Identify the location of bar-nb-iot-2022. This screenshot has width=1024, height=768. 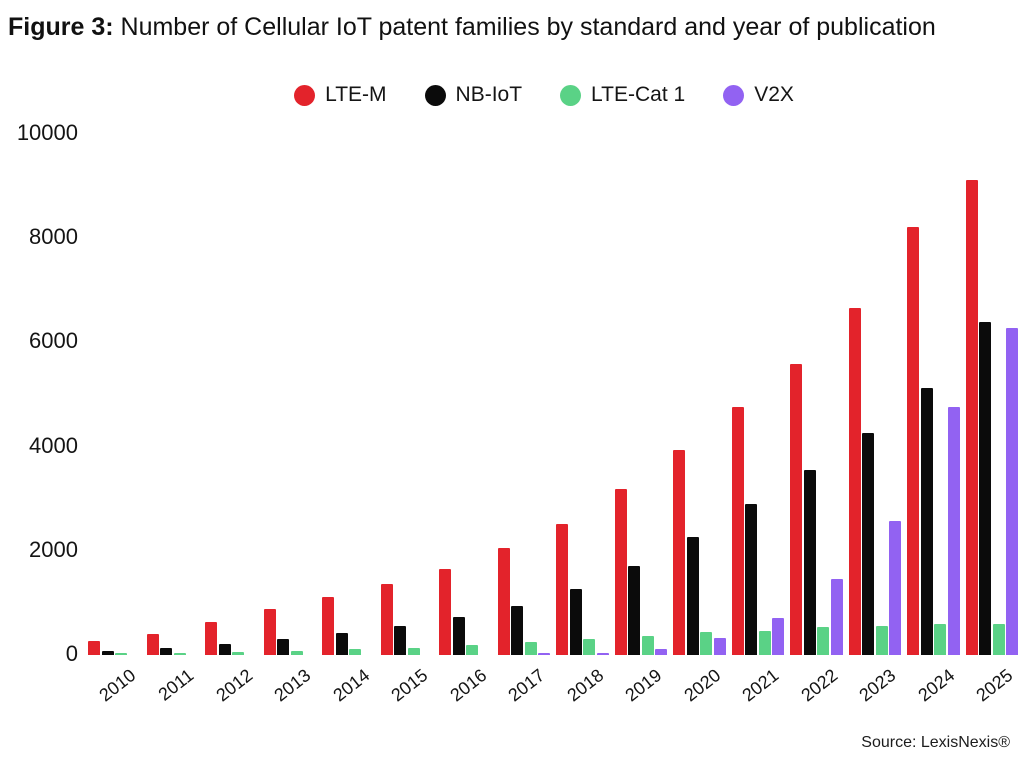
(809, 562).